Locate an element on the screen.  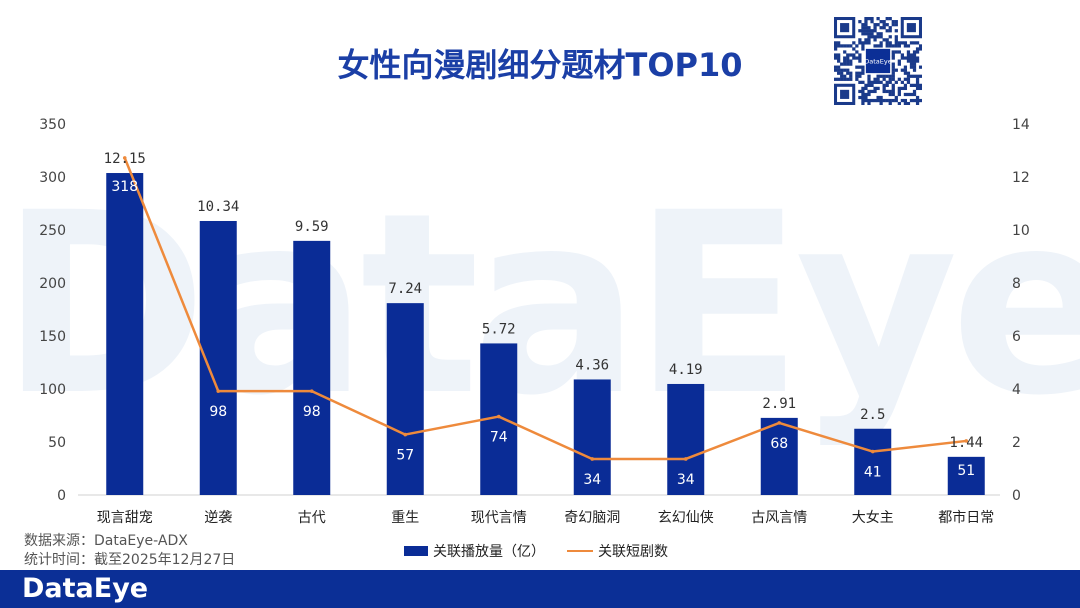
x-category-label: 逆袭 is located at coordinates (218, 518).